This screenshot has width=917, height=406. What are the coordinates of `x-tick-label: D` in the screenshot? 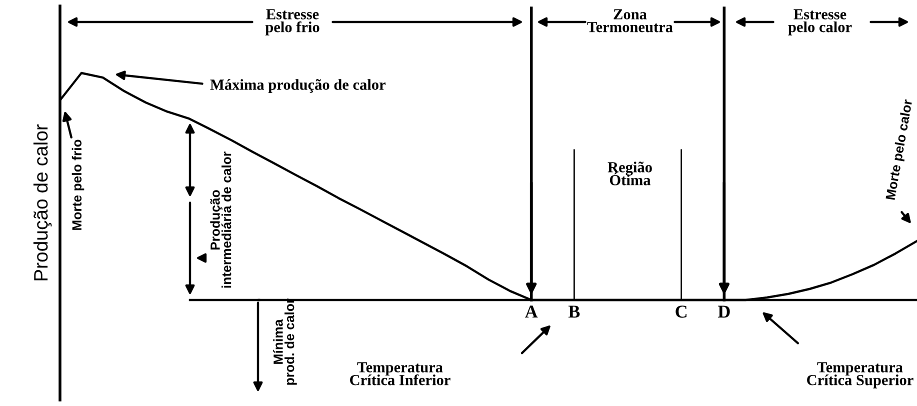 It's located at (724, 312).